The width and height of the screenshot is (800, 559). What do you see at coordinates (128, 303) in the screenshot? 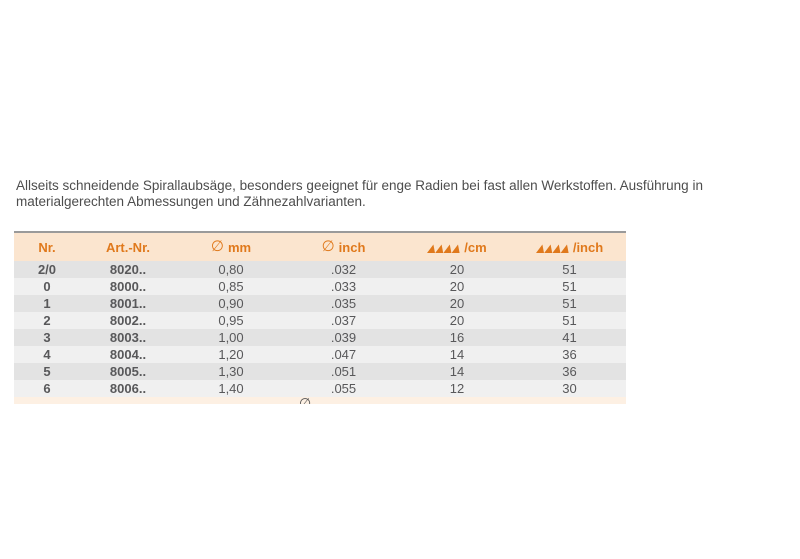
I see `table-cell: 8001..` at bounding box center [128, 303].